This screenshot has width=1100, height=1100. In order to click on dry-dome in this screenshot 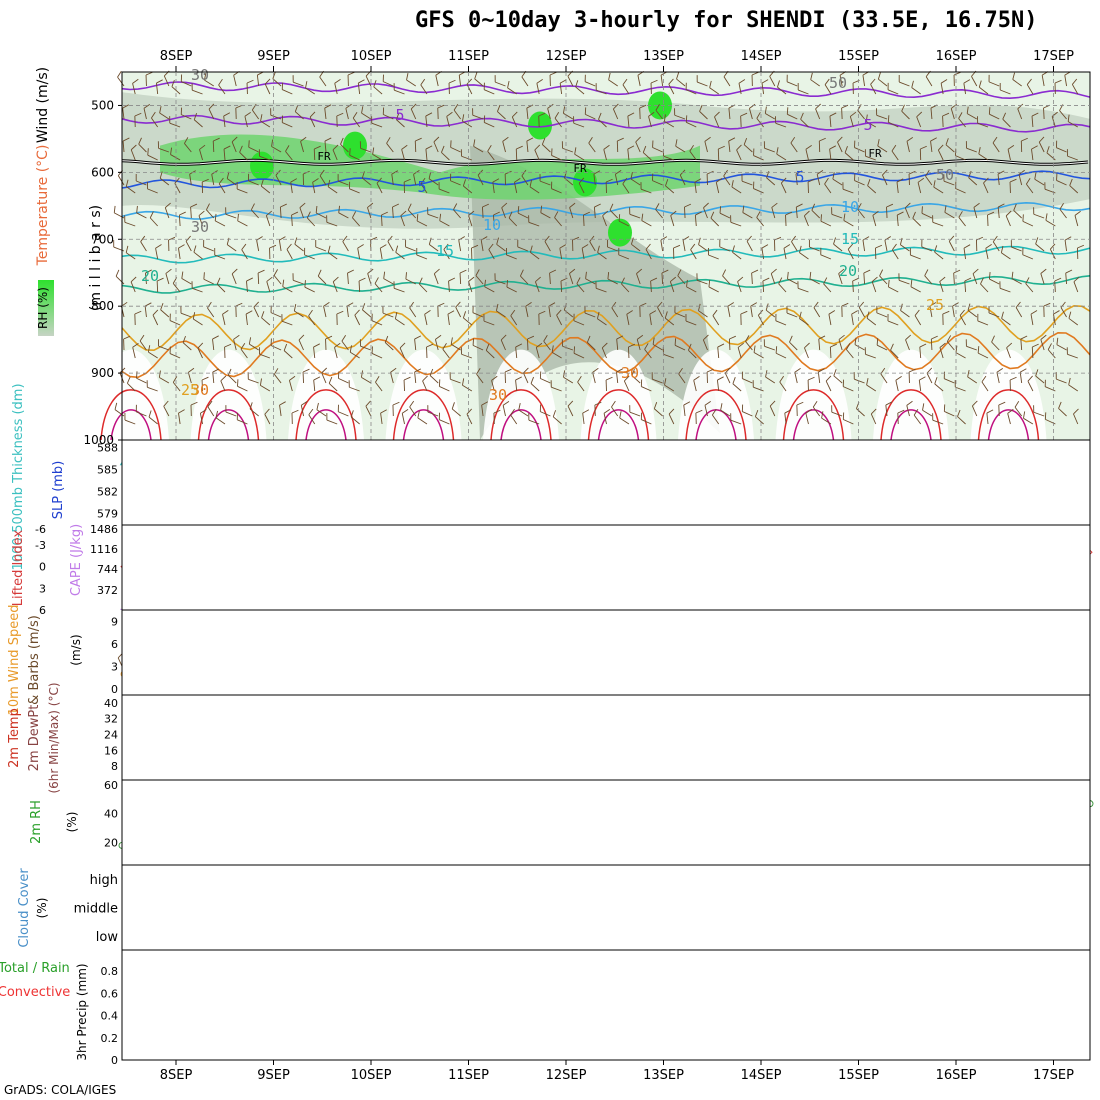, I will do `click(326, 394)`.